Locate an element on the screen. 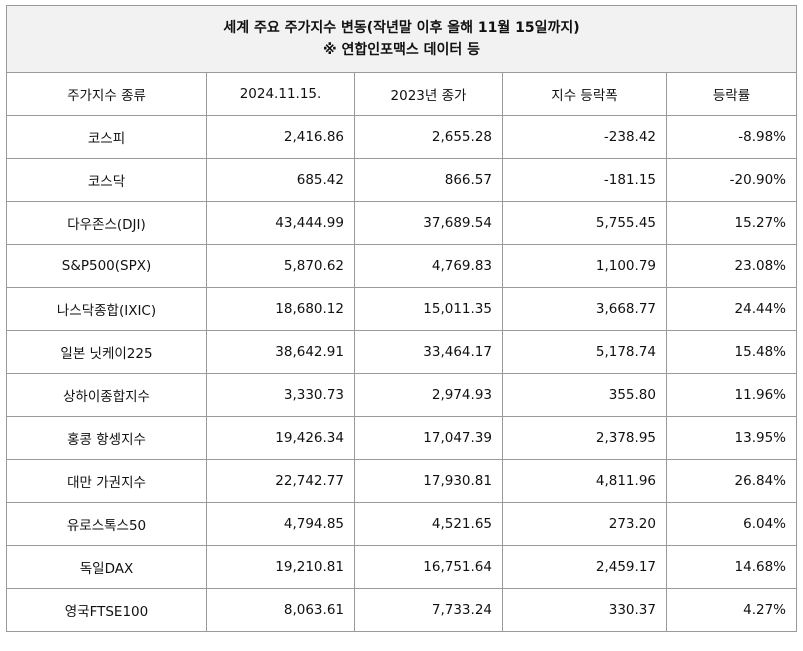 The width and height of the screenshot is (803, 651). table-row: 상하이종합지수 3,330.73 2,974.93 355.80 11.96% is located at coordinates (402, 395).